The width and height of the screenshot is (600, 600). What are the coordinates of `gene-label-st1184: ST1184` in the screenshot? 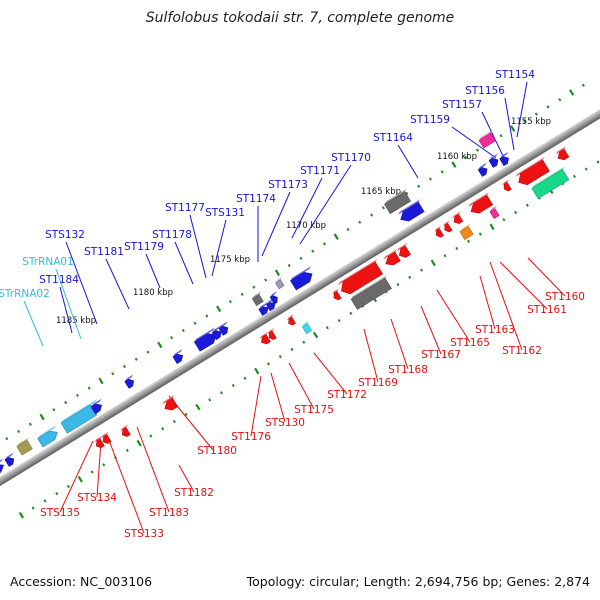 It's located at (59, 280).